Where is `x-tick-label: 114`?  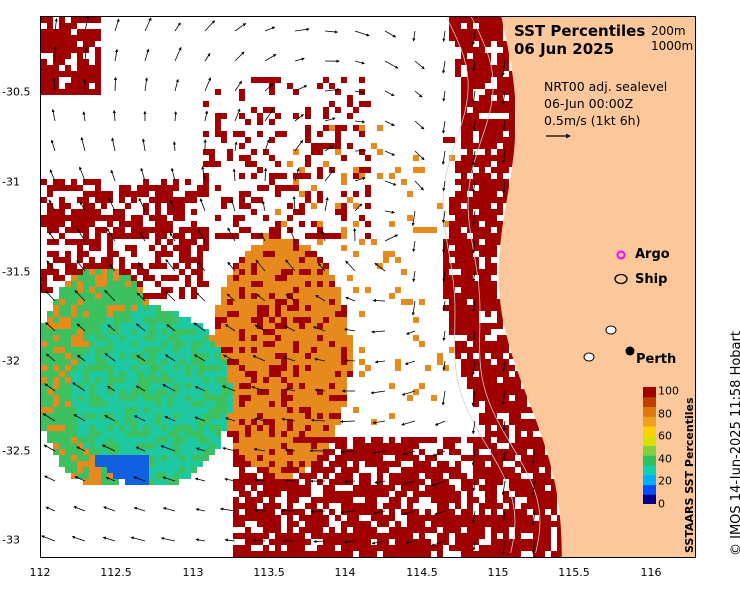
x-tick-label: 114 is located at coordinates (345, 572).